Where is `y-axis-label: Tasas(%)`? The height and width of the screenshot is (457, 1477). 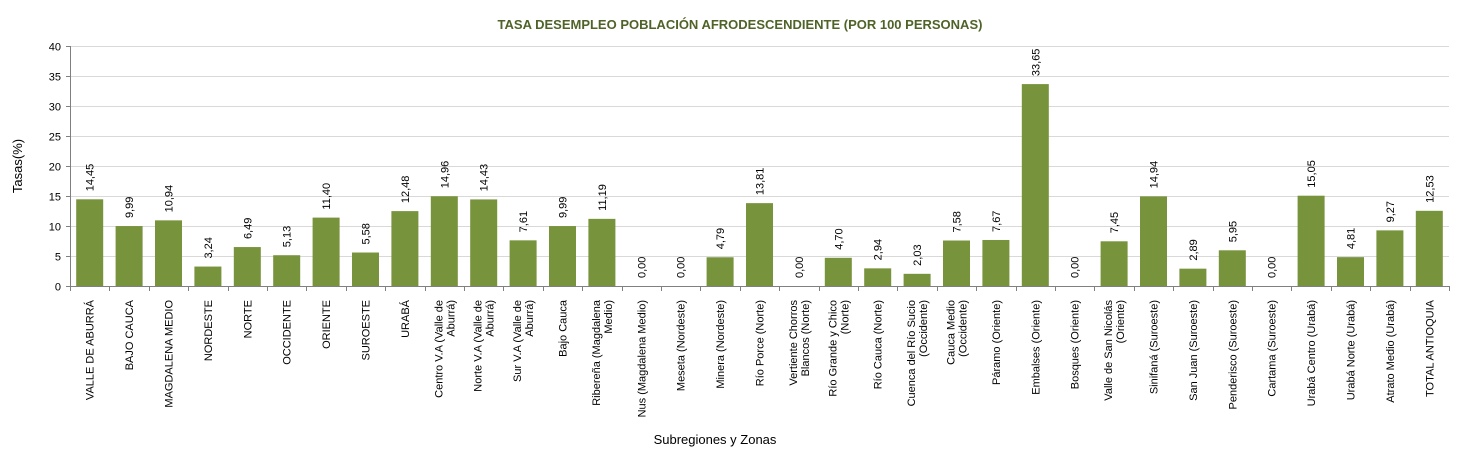
y-axis-label: Tasas(%) is located at coordinates (17, 166).